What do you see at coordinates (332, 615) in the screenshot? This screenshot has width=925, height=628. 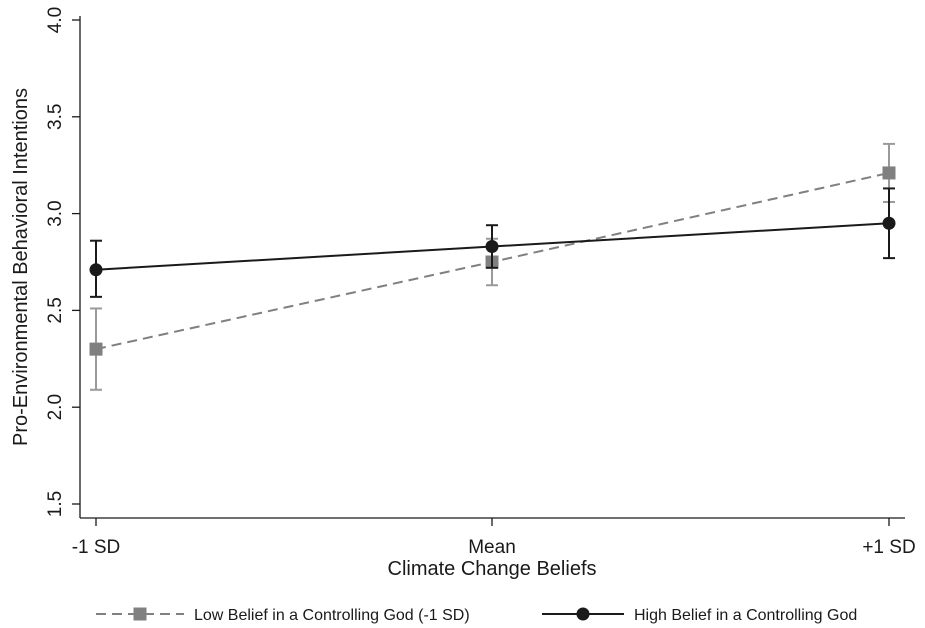 I see `legend-label: Low Belief in a Controlling God (-1 SD)` at bounding box center [332, 615].